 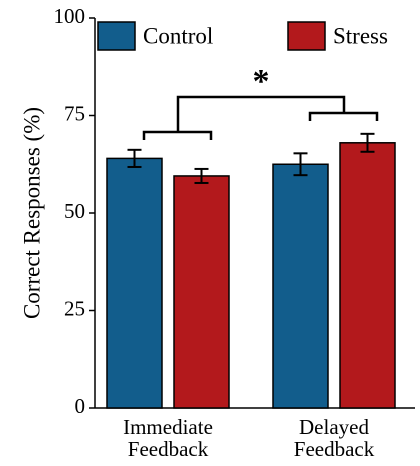 I want to click on significance-star: *, so click(x=261, y=81).